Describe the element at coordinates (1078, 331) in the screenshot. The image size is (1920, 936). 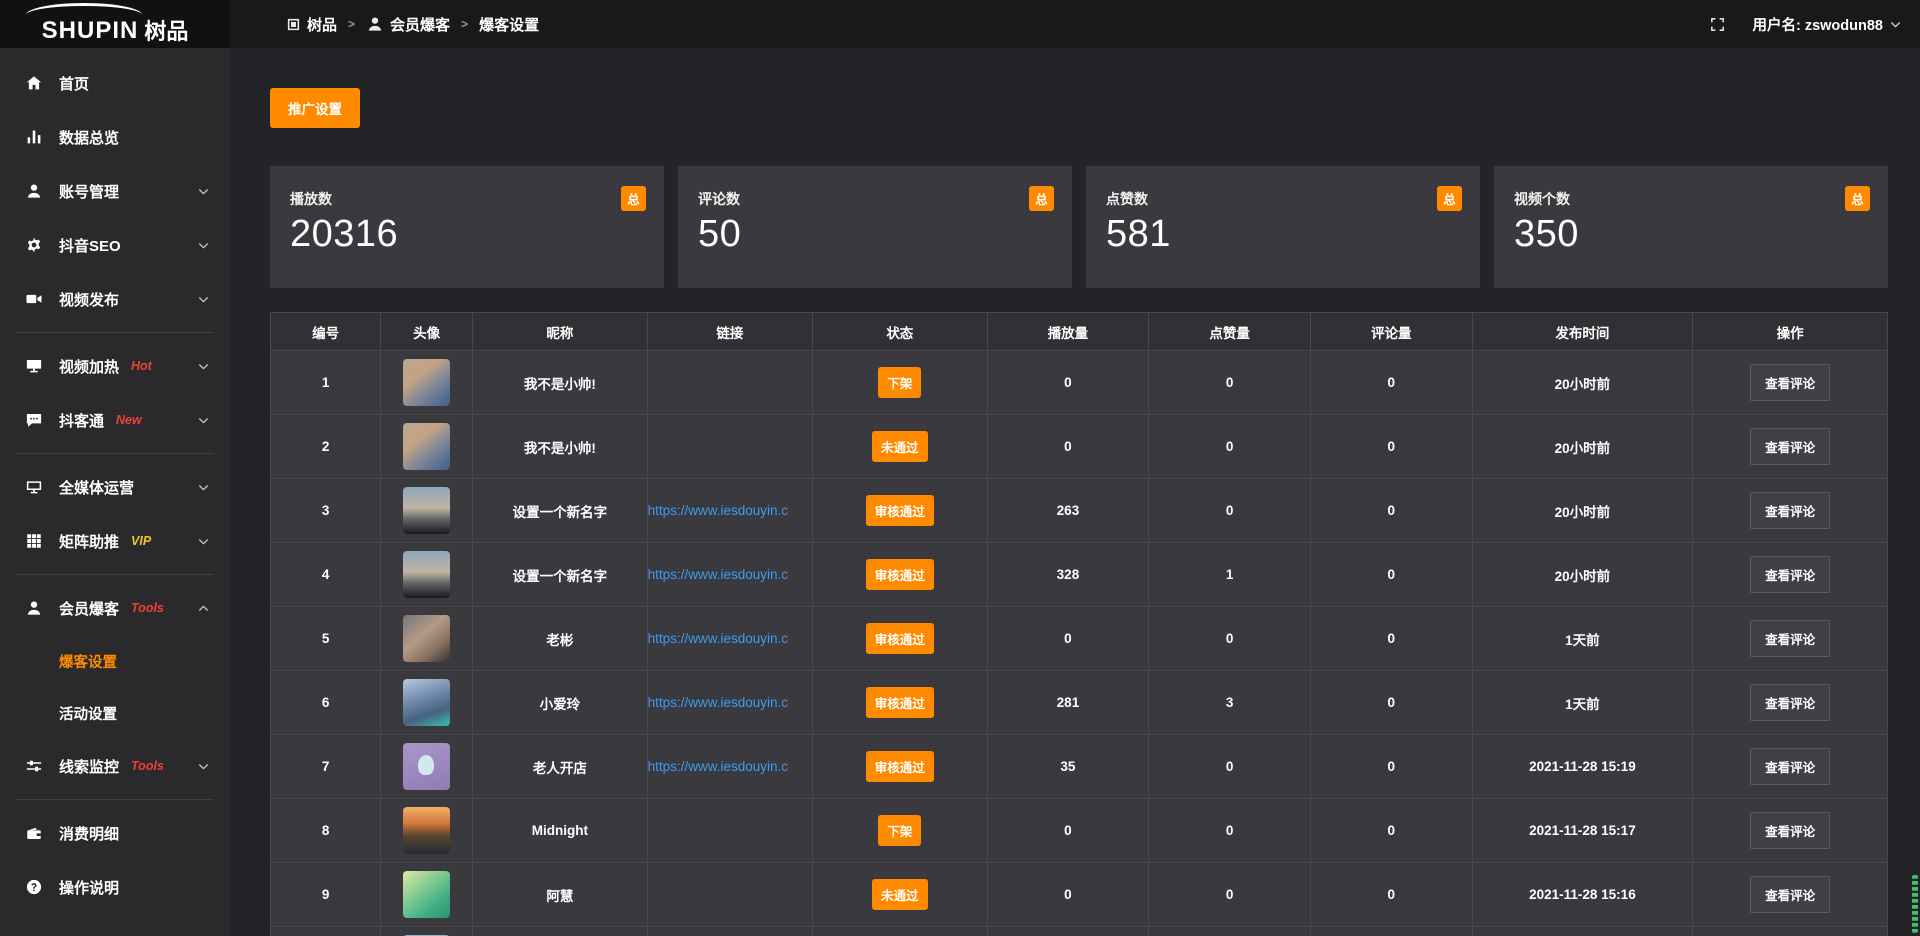
I see `table-header-row: 编号 头像 昵称 链接 状态 播放量 点赞量 评论量 发布时间 操作` at that location.